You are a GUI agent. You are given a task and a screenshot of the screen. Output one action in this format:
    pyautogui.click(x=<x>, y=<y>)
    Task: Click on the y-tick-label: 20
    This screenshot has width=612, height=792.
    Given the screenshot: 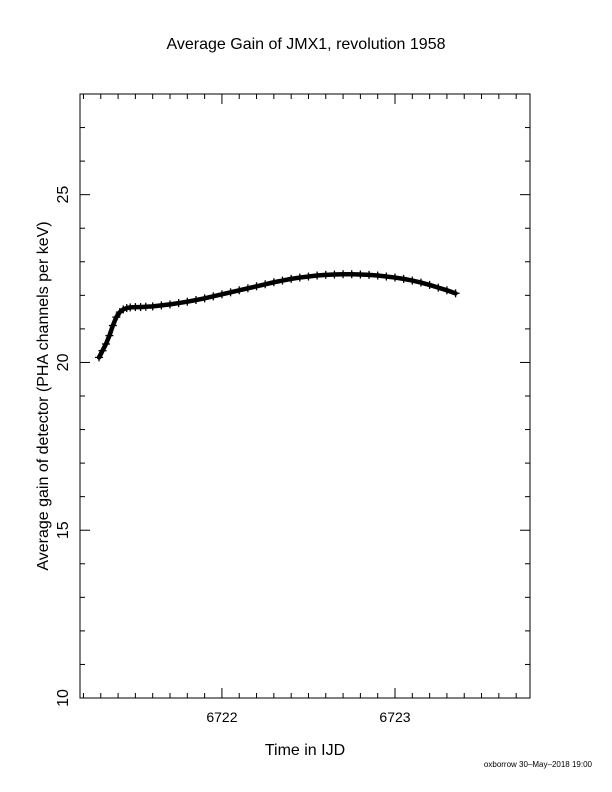 What is the action you would take?
    pyautogui.click(x=63, y=362)
    